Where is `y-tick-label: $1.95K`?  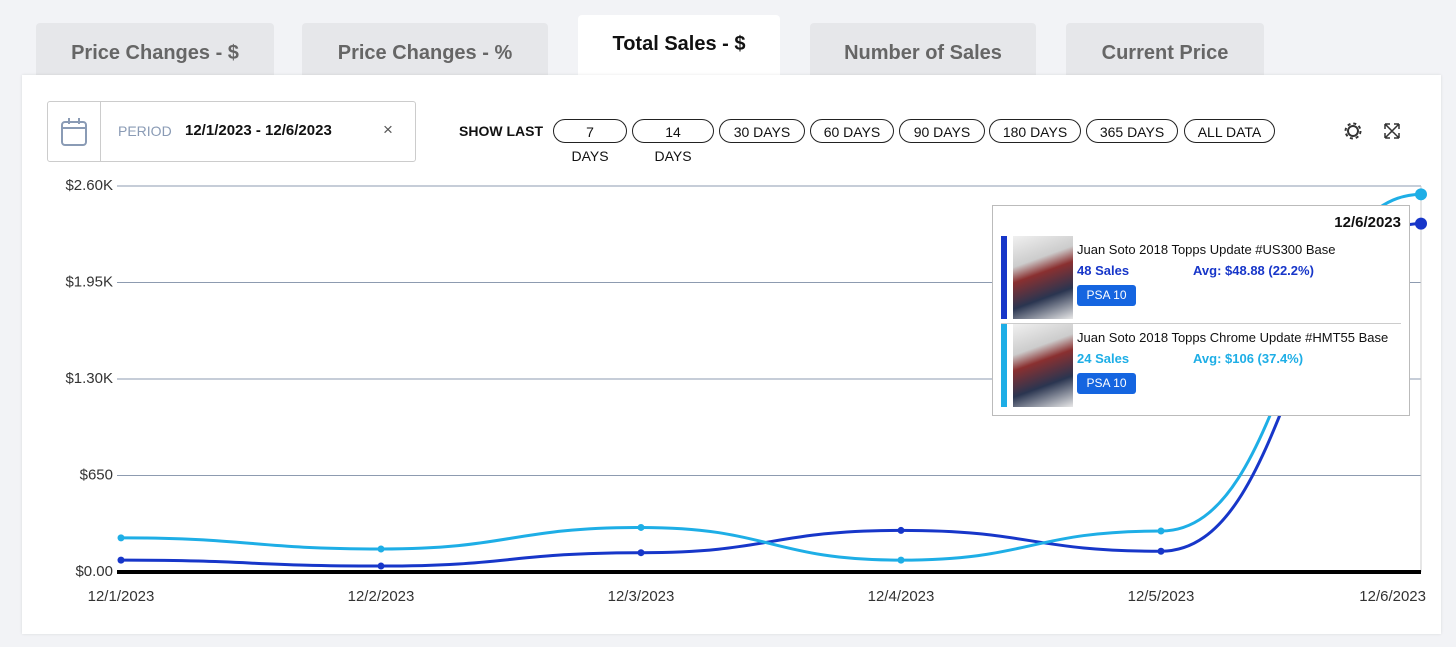 y-tick-label: $1.95K is located at coordinates (89, 281).